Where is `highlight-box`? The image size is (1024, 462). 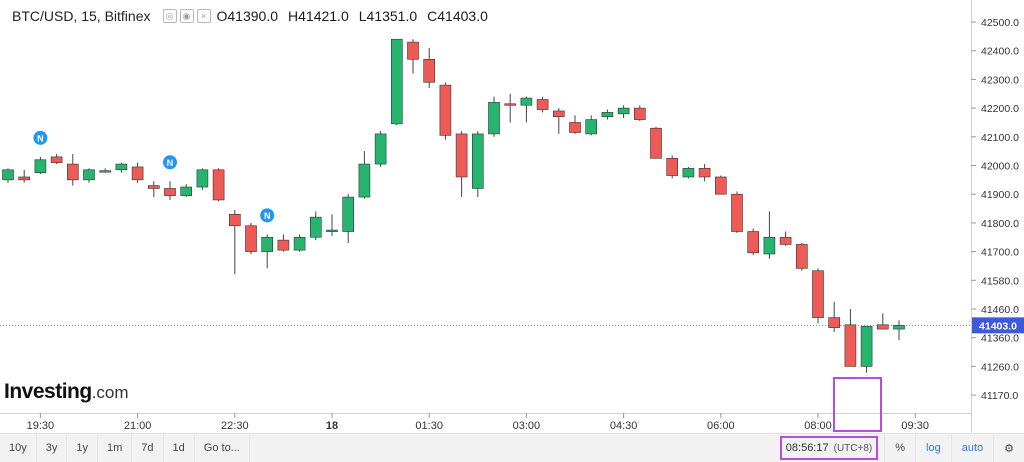
highlight-box is located at coordinates (857, 404).